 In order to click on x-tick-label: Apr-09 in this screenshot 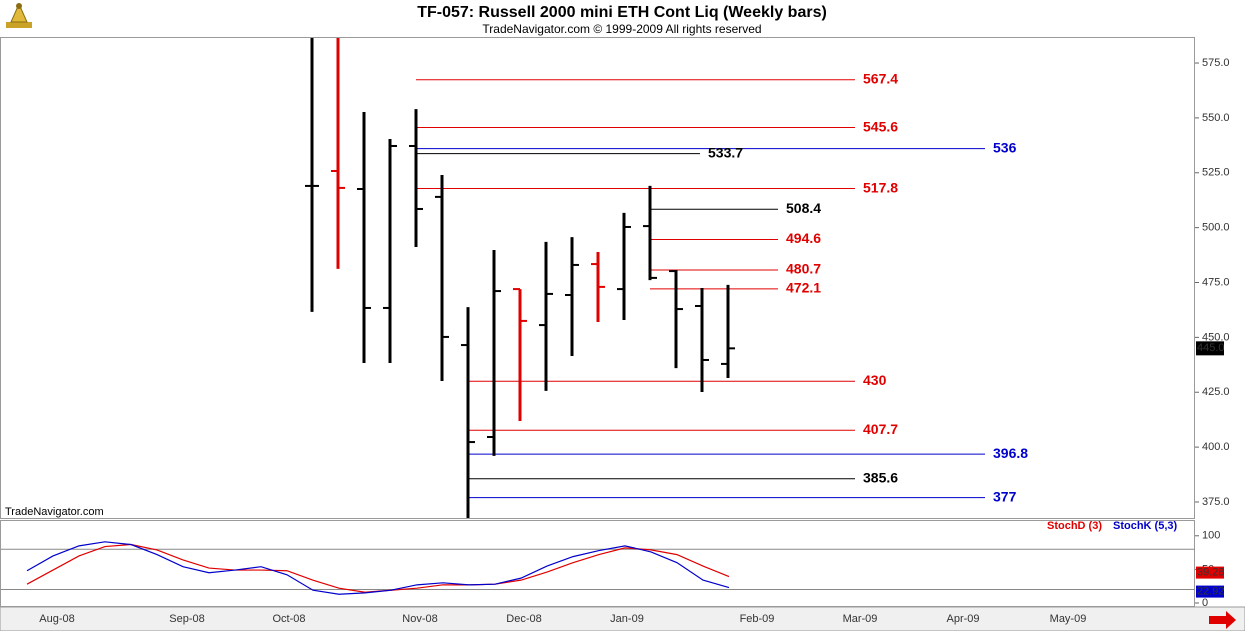, I will do `click(962, 619)`.